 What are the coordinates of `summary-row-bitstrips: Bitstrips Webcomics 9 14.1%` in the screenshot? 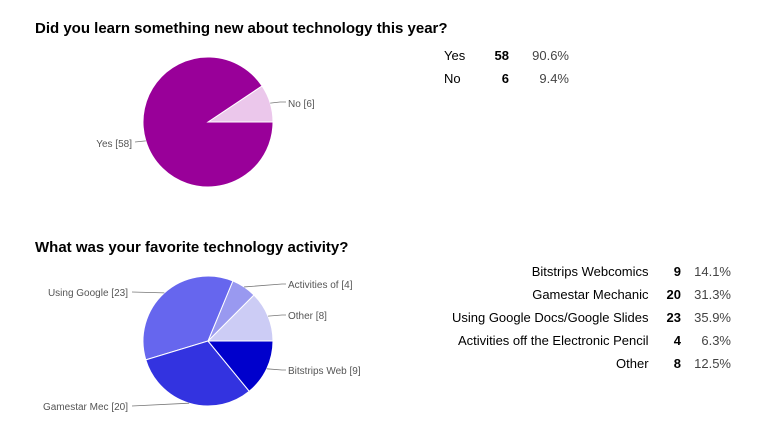 It's located at (591, 271).